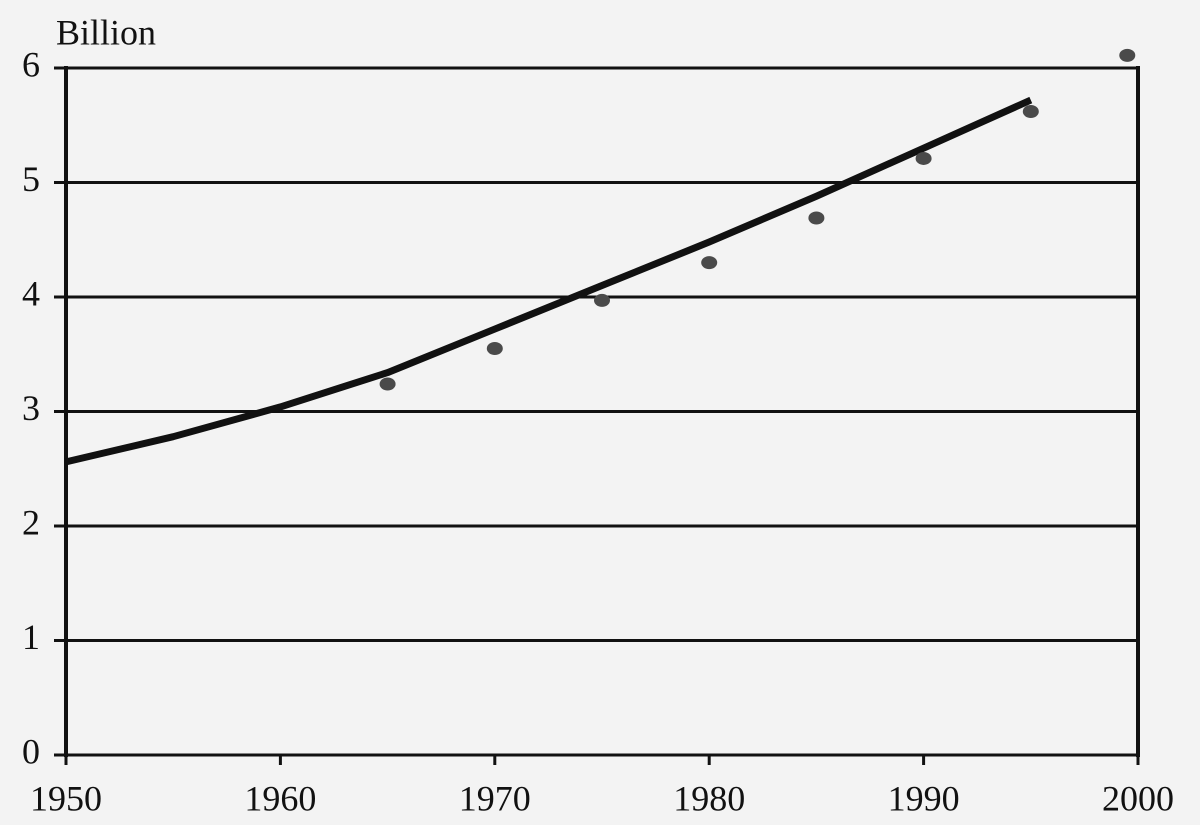 The height and width of the screenshot is (825, 1200). What do you see at coordinates (280, 798) in the screenshot?
I see `x-tick-label: 1960` at bounding box center [280, 798].